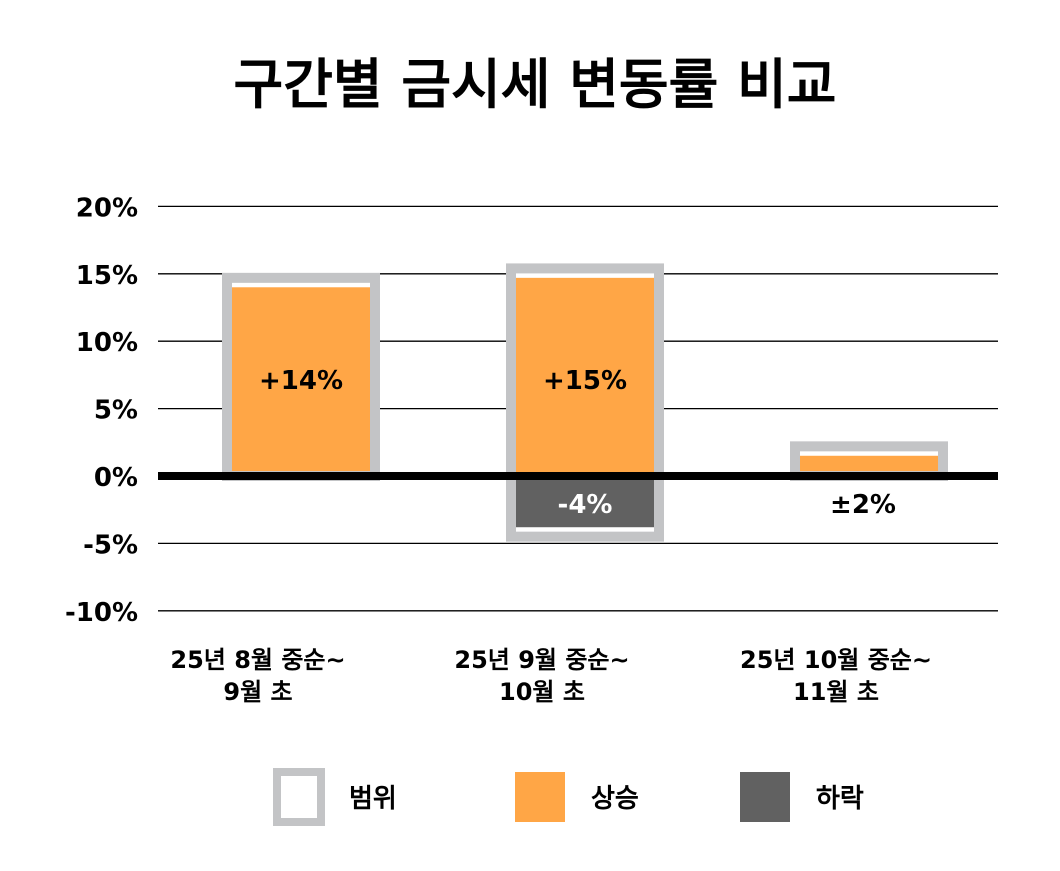  What do you see at coordinates (110, 545) in the screenshot?
I see `y-tick-label: -5%` at bounding box center [110, 545].